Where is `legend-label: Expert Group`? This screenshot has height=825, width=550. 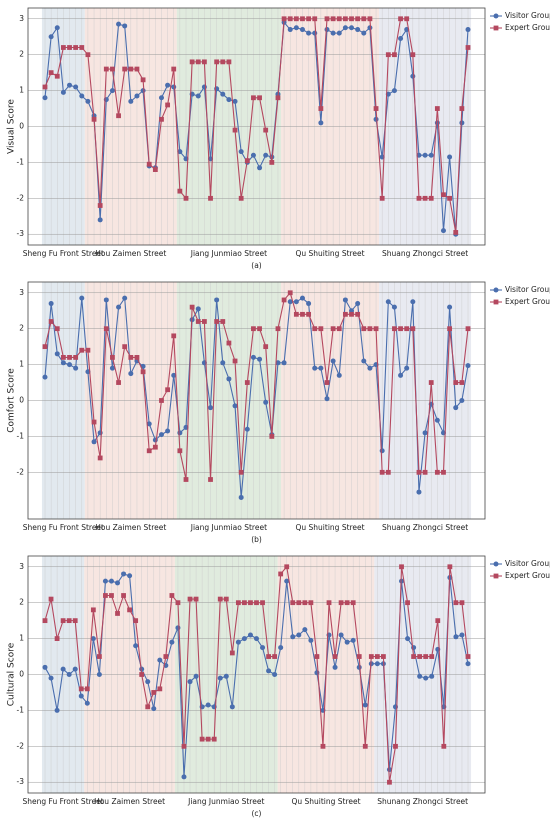 legend-label: Expert Group is located at coordinates (527, 301).